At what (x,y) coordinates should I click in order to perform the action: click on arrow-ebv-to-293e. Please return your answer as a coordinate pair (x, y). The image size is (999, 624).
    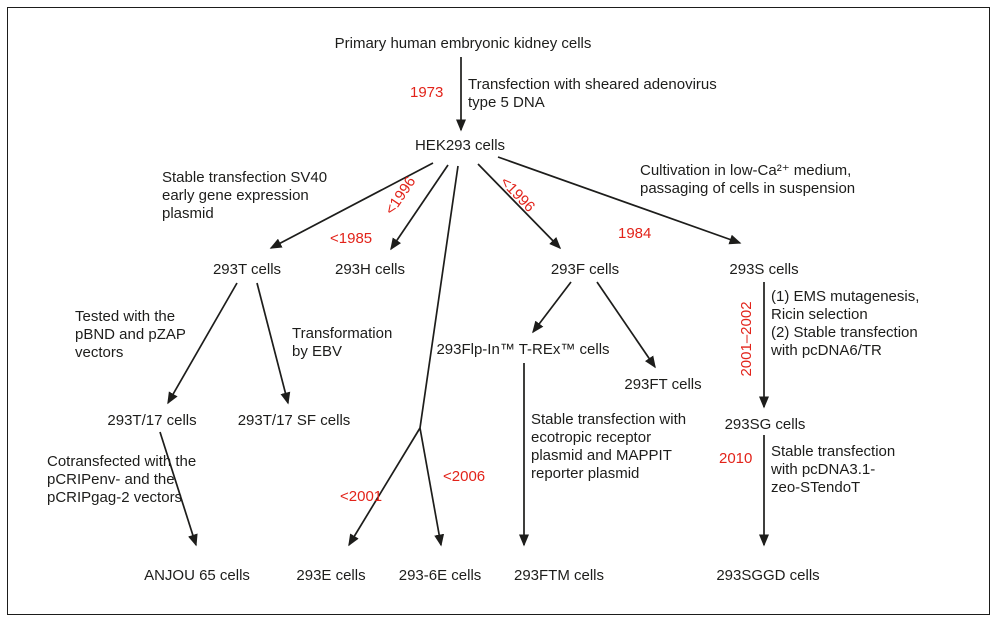
    Looking at the image, I should click on (384, 487).